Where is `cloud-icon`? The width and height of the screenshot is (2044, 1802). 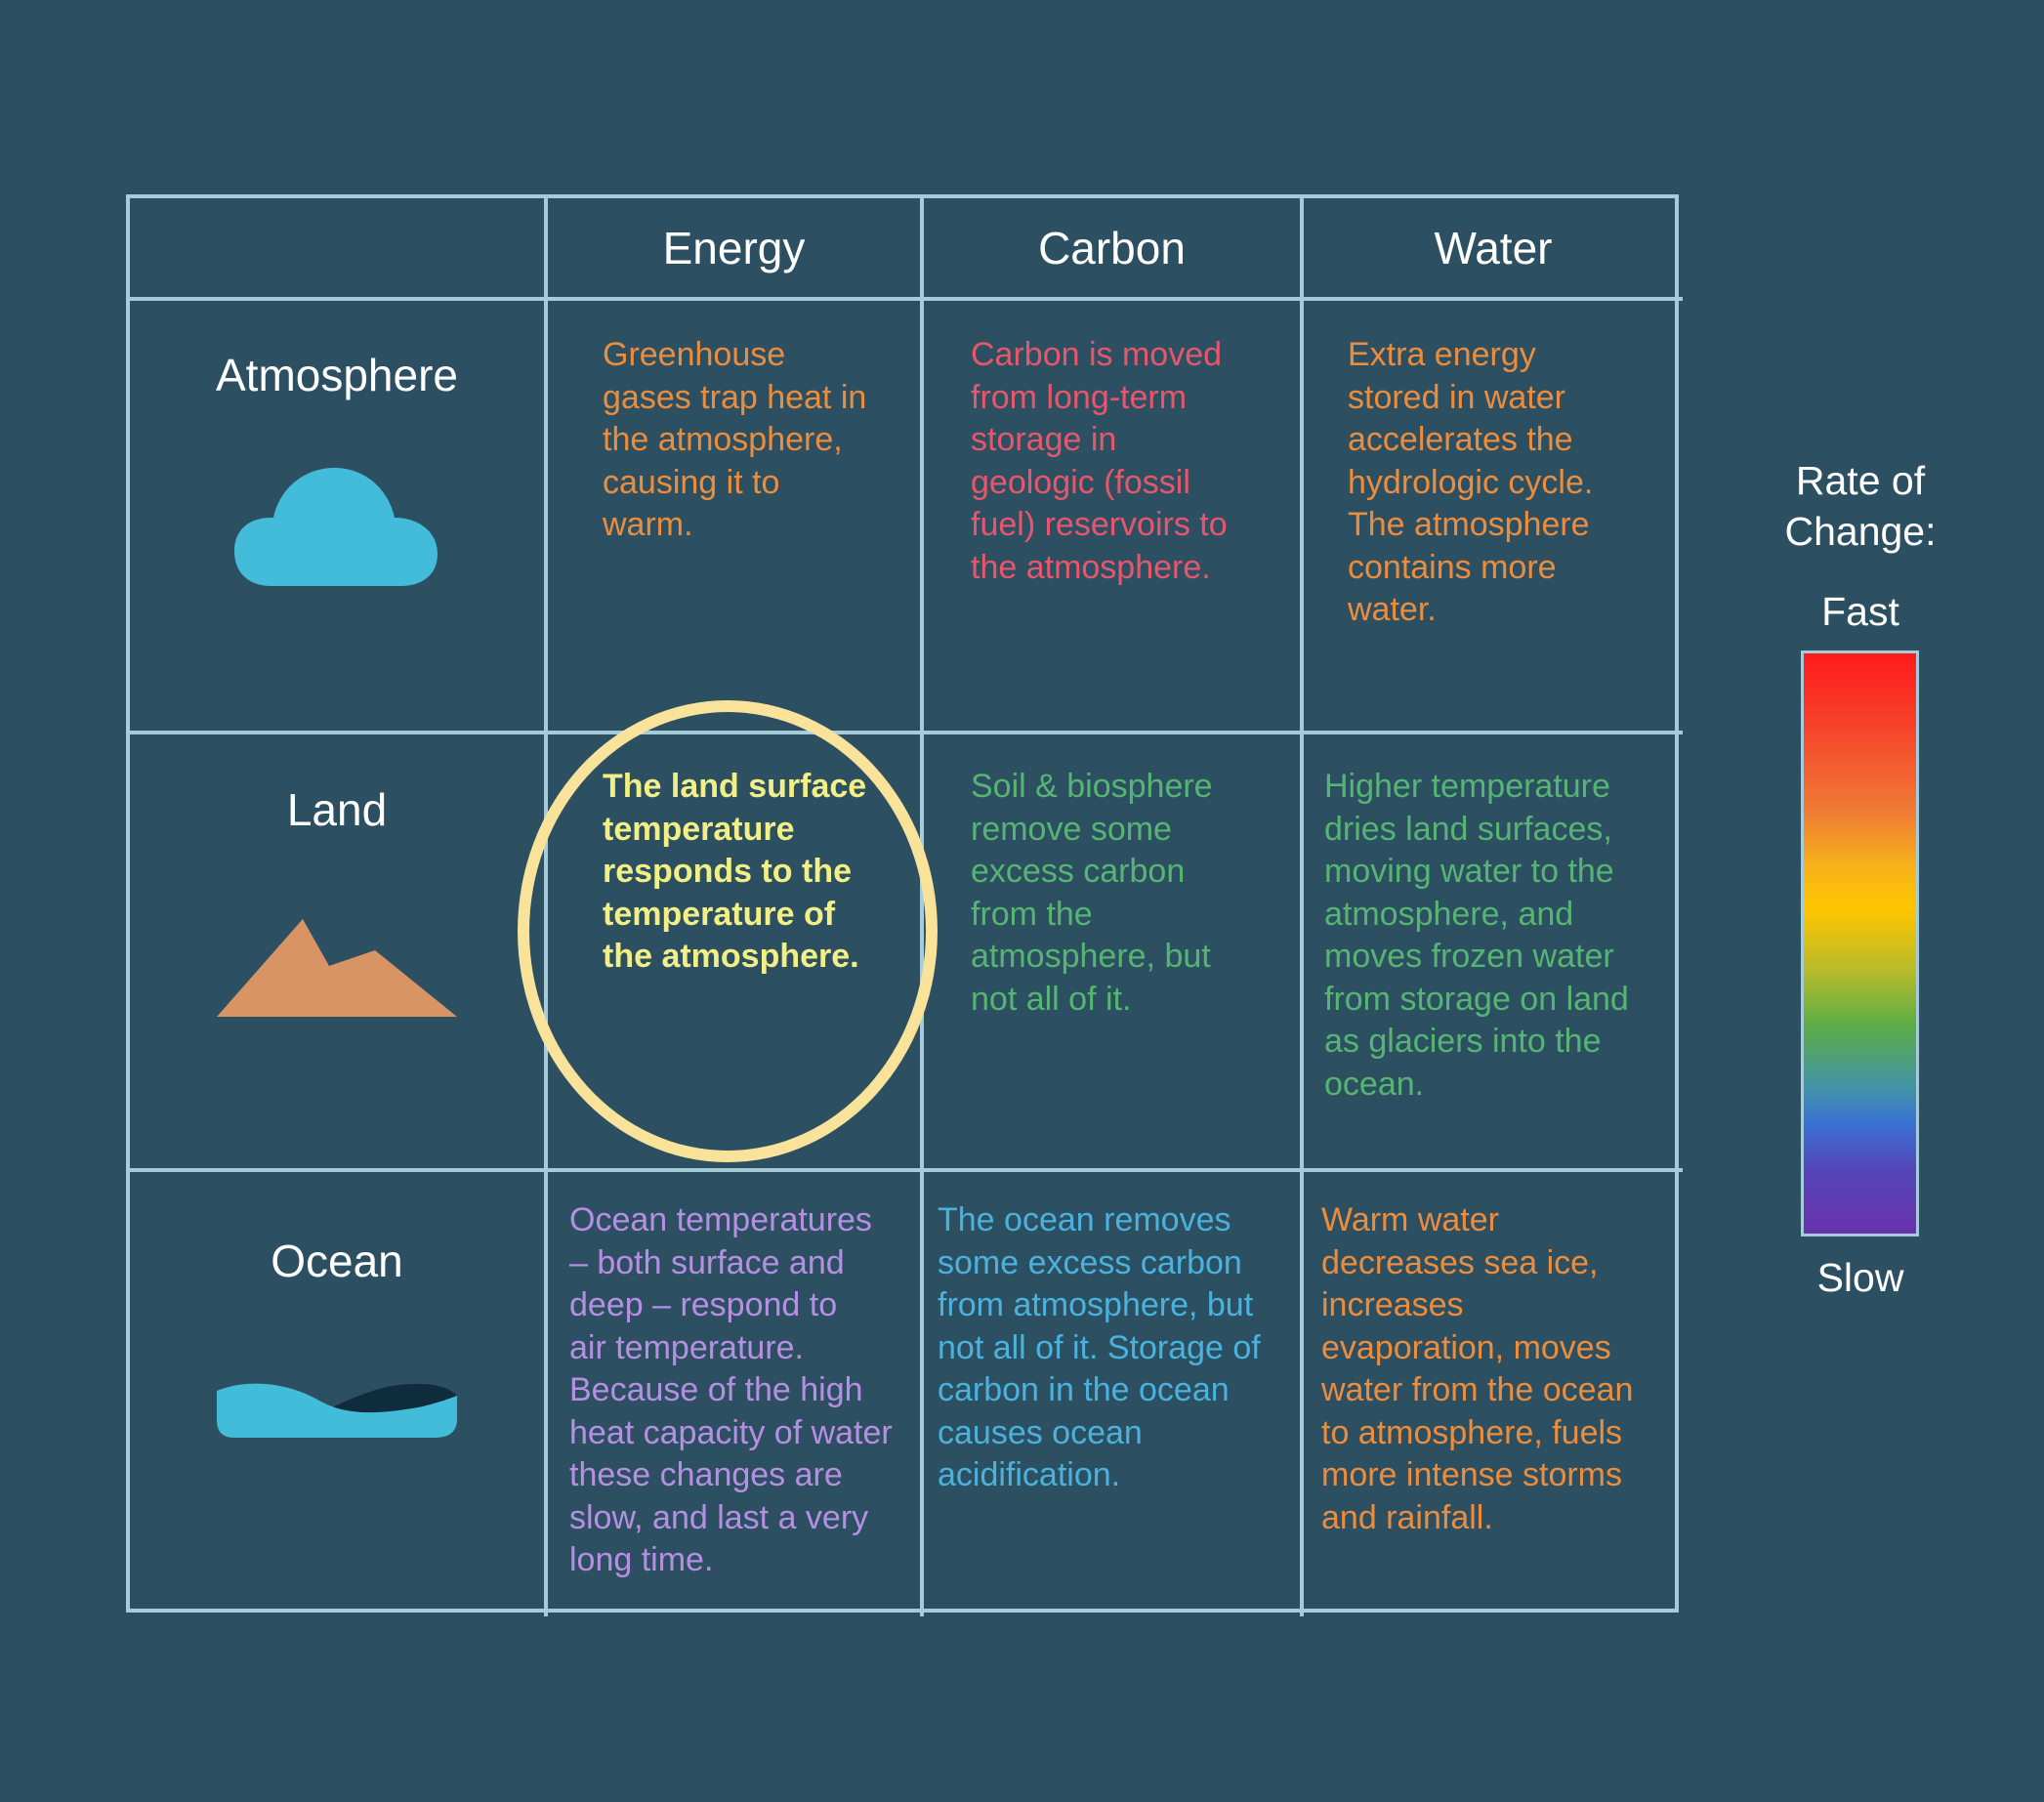 cloud-icon is located at coordinates (336, 527).